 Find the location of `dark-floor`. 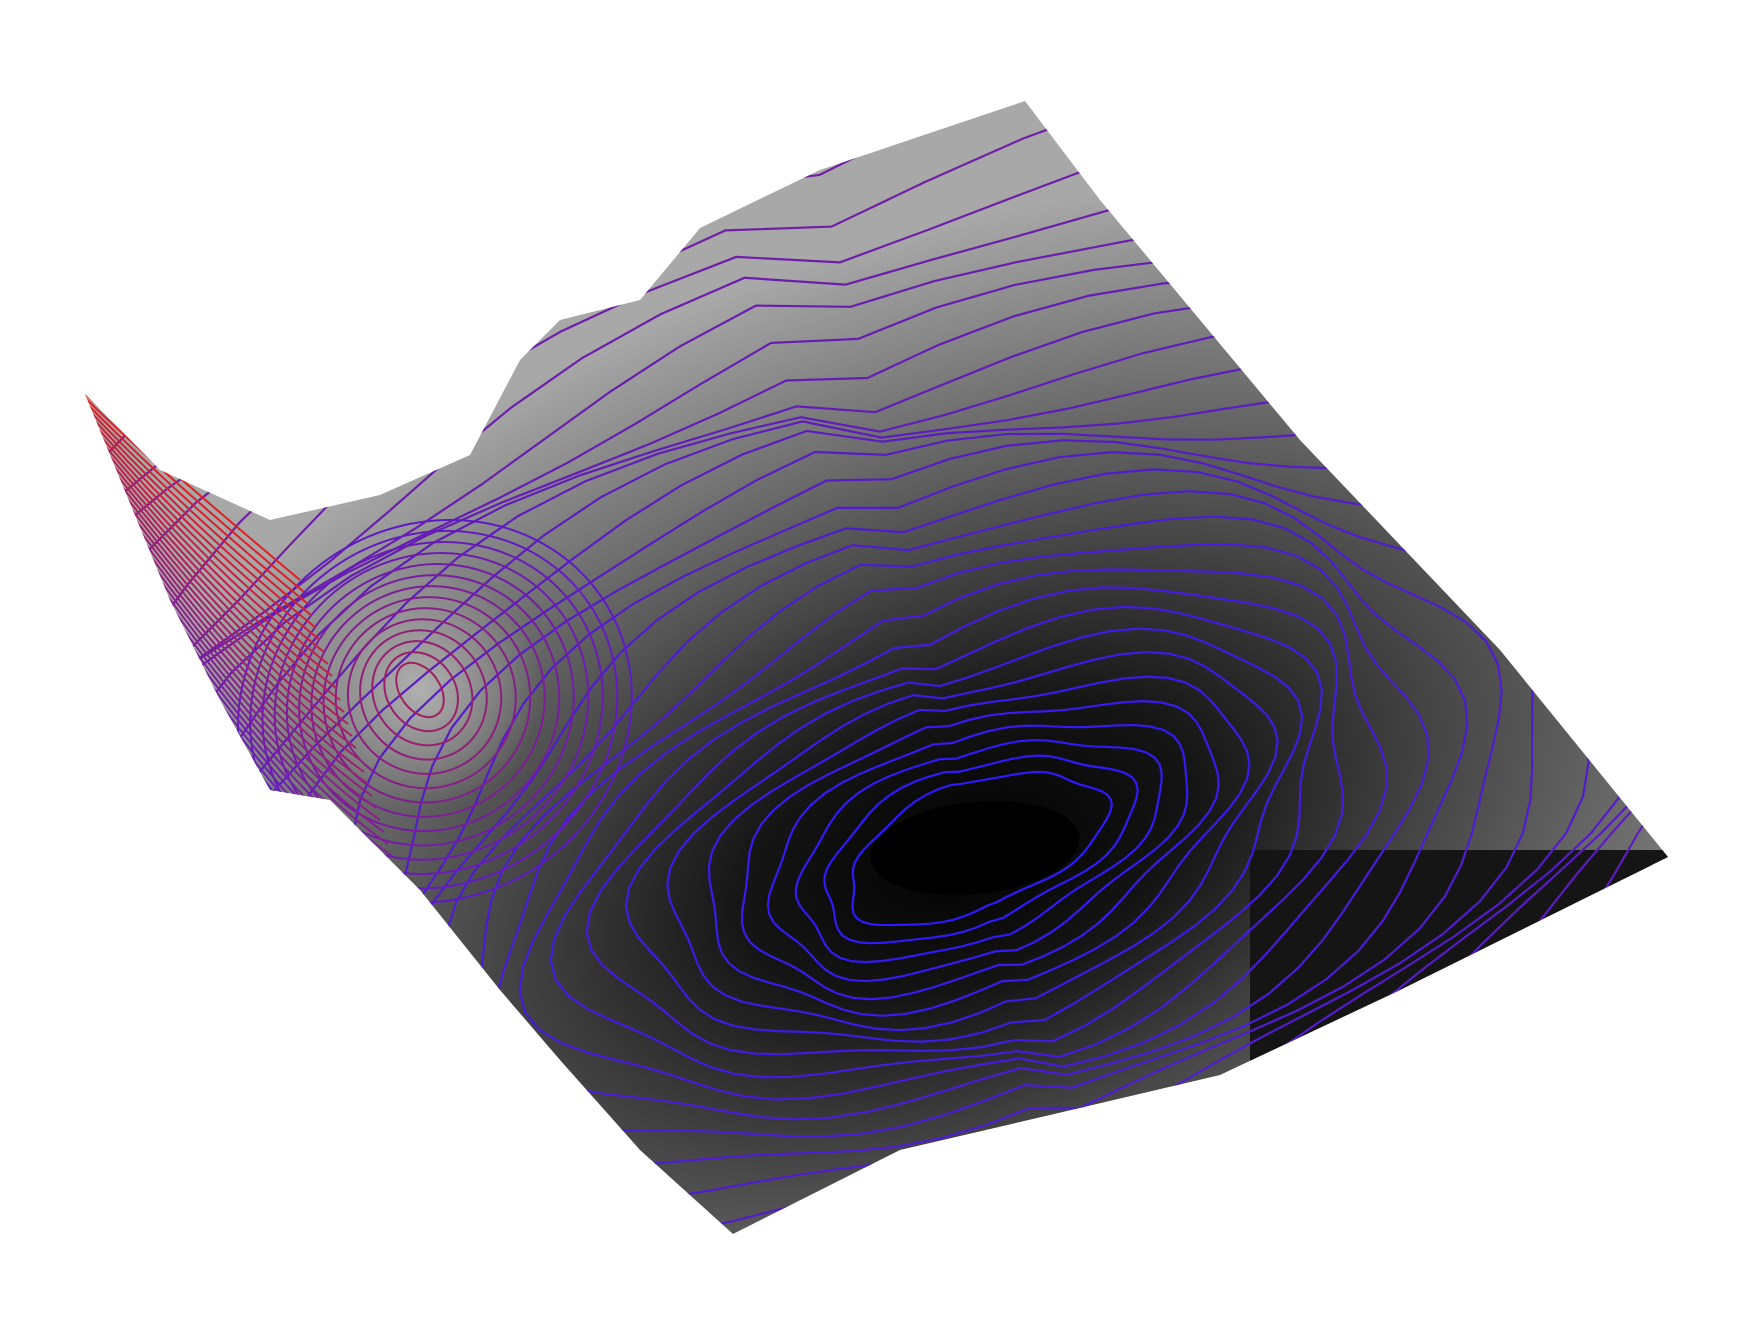

dark-floor is located at coordinates (1459, 1042).